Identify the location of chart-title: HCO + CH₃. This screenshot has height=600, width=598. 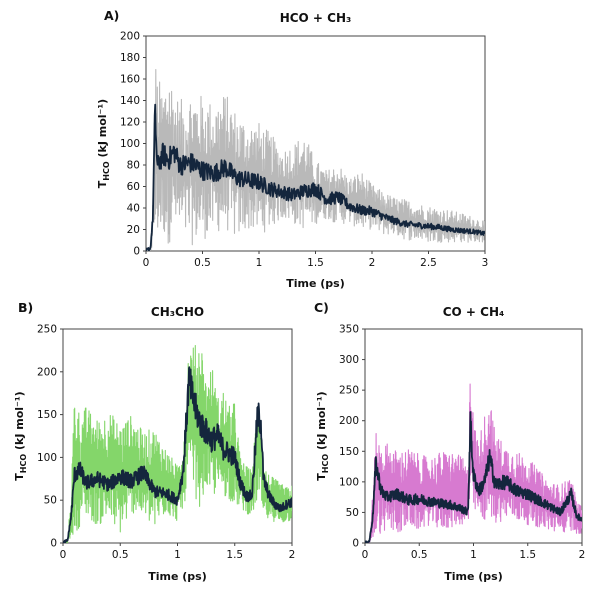
(316, 18).